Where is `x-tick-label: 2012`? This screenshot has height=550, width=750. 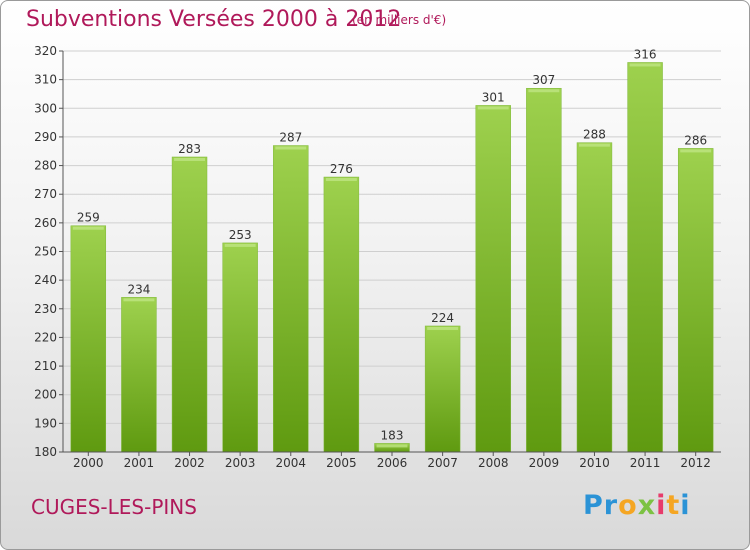
x-tick-label: 2012 is located at coordinates (695, 463).